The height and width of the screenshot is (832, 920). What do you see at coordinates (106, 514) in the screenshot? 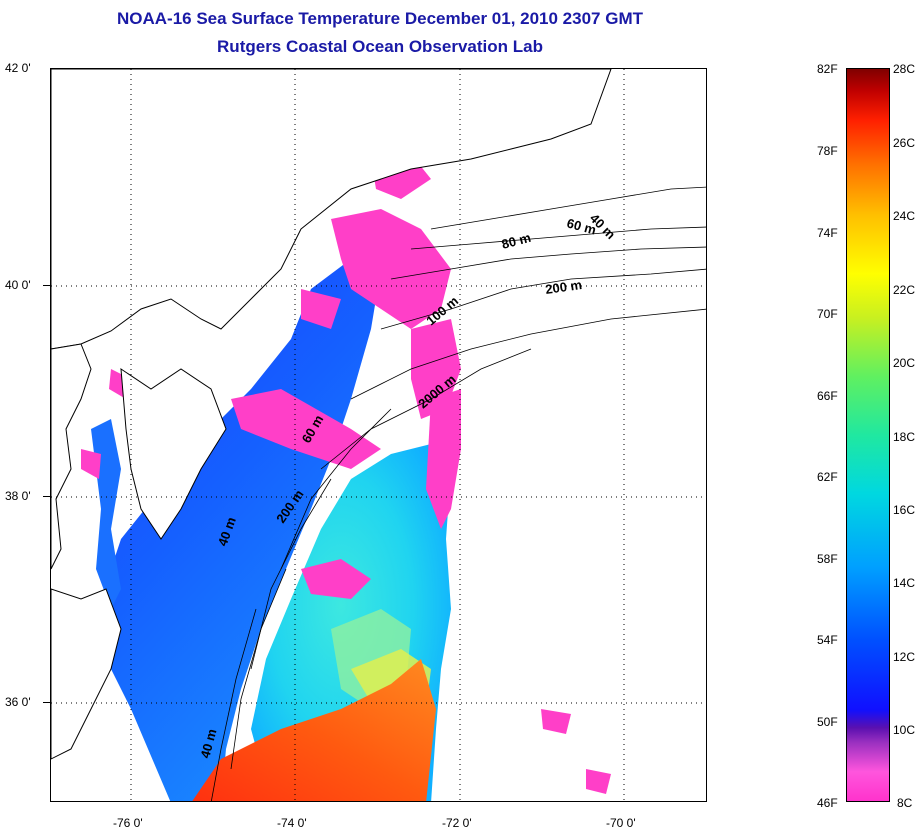
I see `bay-water` at bounding box center [106, 514].